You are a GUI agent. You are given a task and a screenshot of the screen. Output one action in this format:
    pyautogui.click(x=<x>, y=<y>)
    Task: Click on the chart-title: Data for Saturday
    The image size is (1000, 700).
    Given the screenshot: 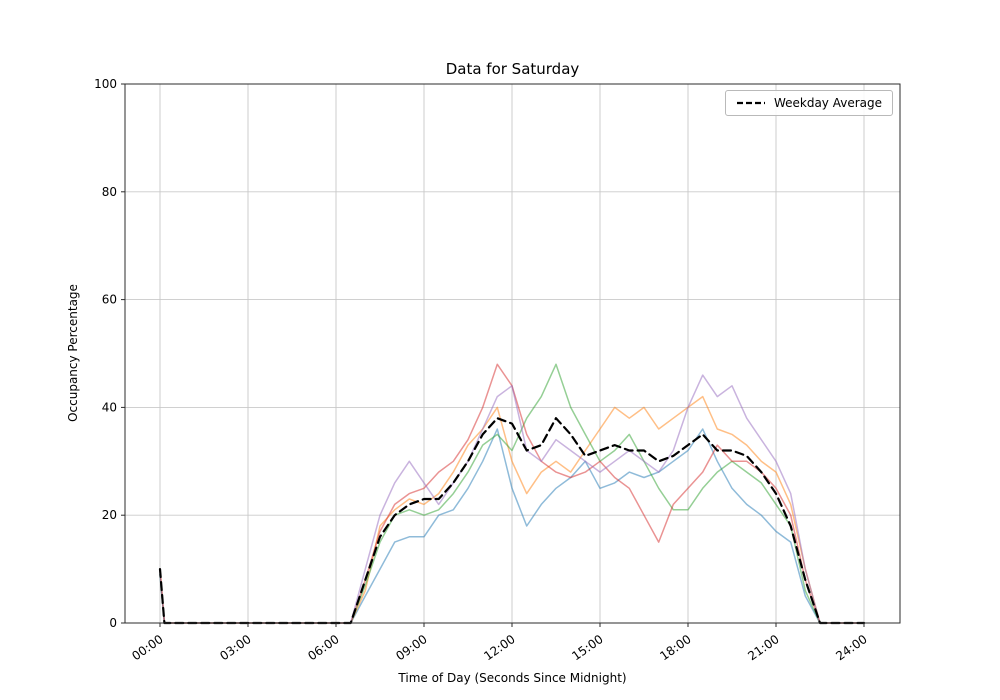 What is the action you would take?
    pyautogui.click(x=512, y=69)
    